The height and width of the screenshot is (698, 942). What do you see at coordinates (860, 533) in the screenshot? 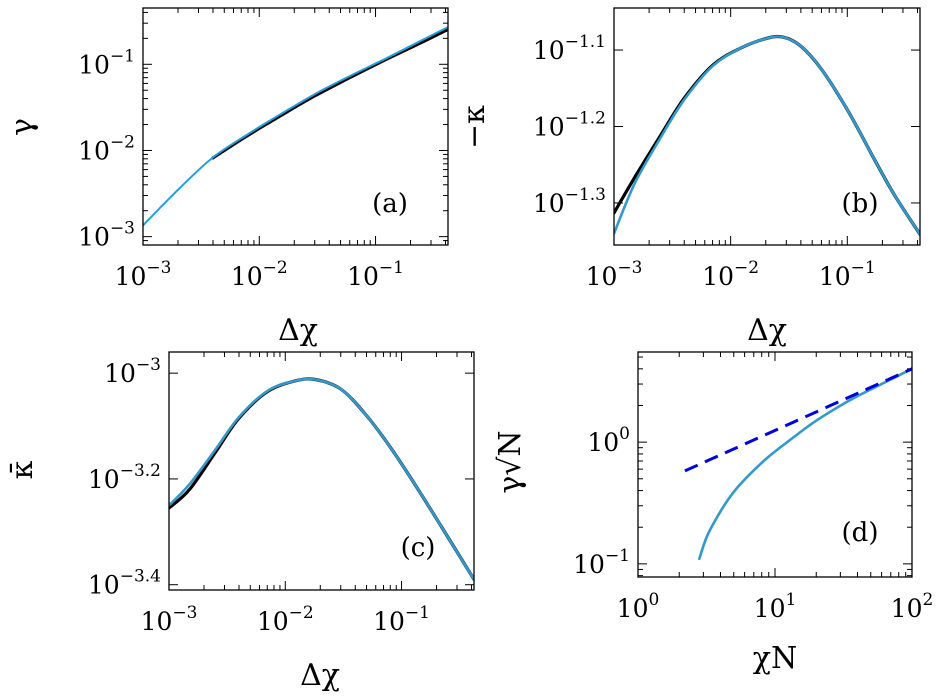
I see `panel-tag: (d)` at bounding box center [860, 533].